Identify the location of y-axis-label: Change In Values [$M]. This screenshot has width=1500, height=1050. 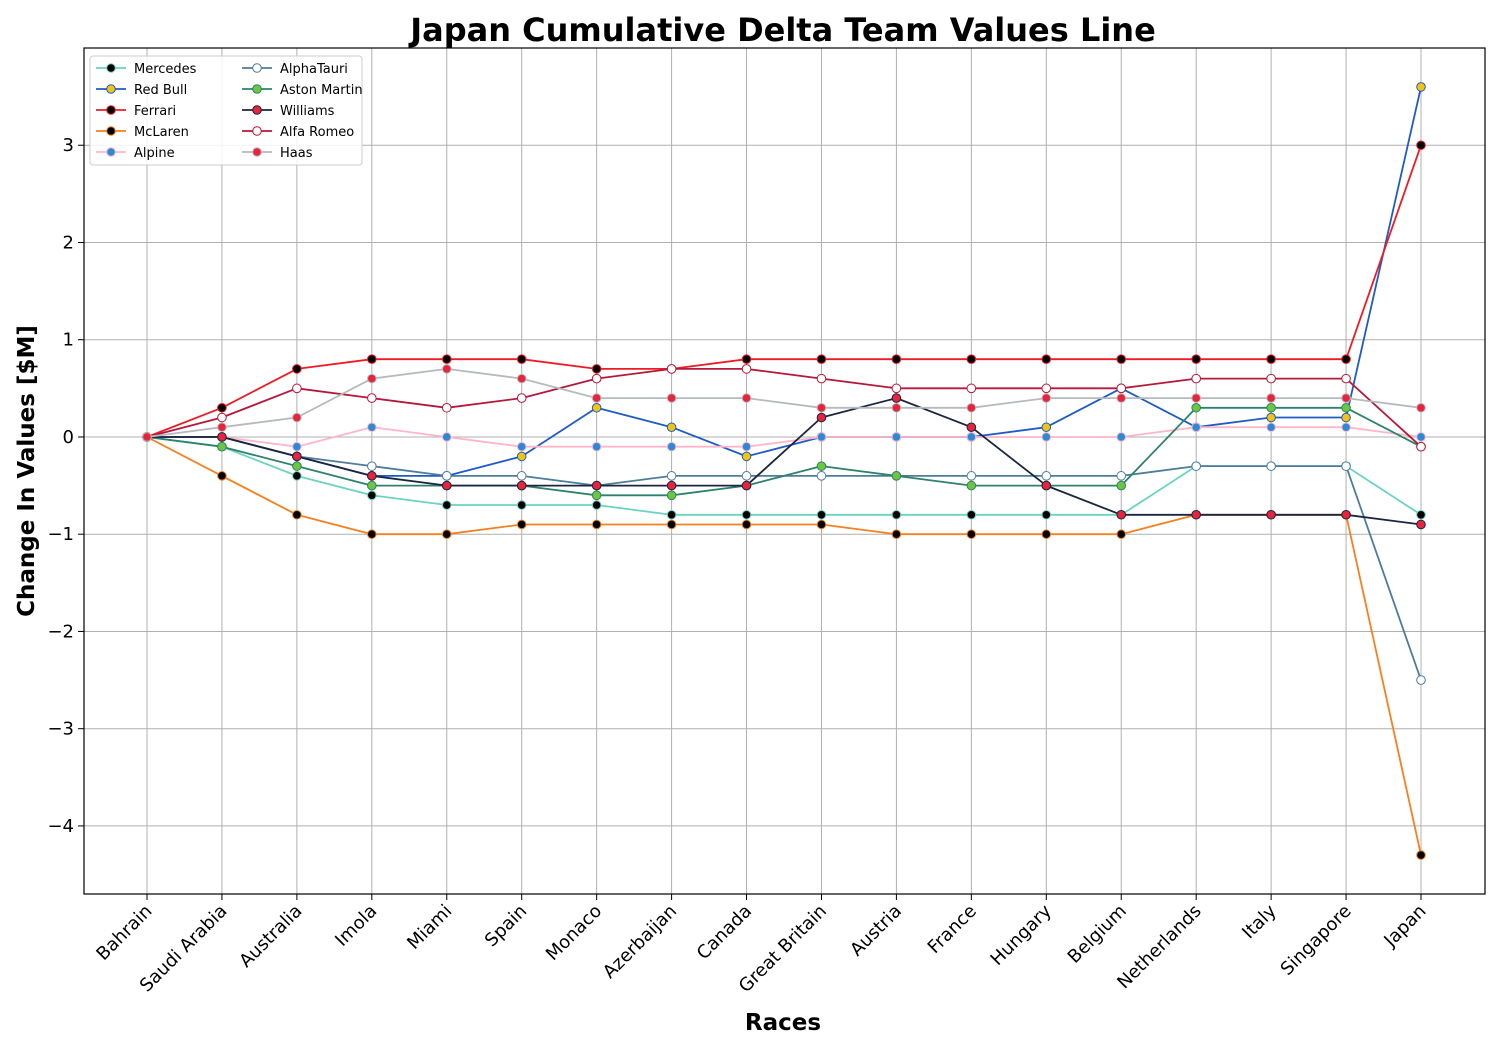
(27, 471).